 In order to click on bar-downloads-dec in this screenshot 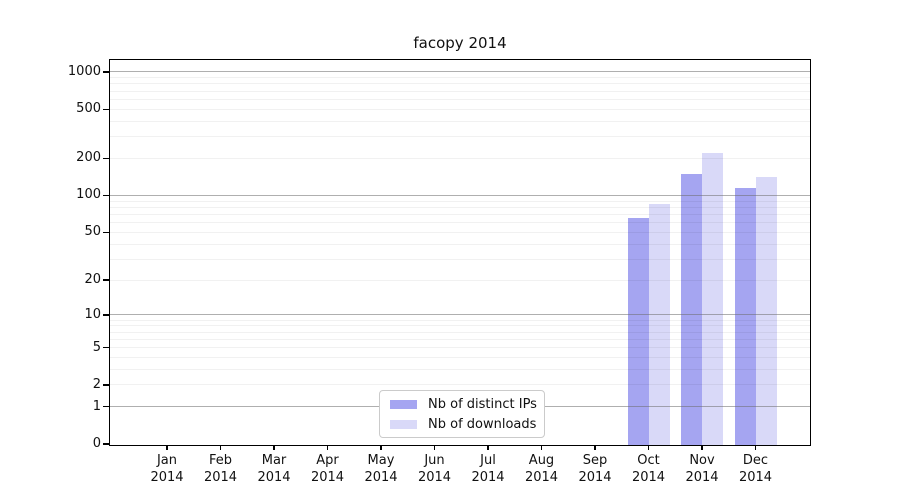, I will do `click(766, 311)`.